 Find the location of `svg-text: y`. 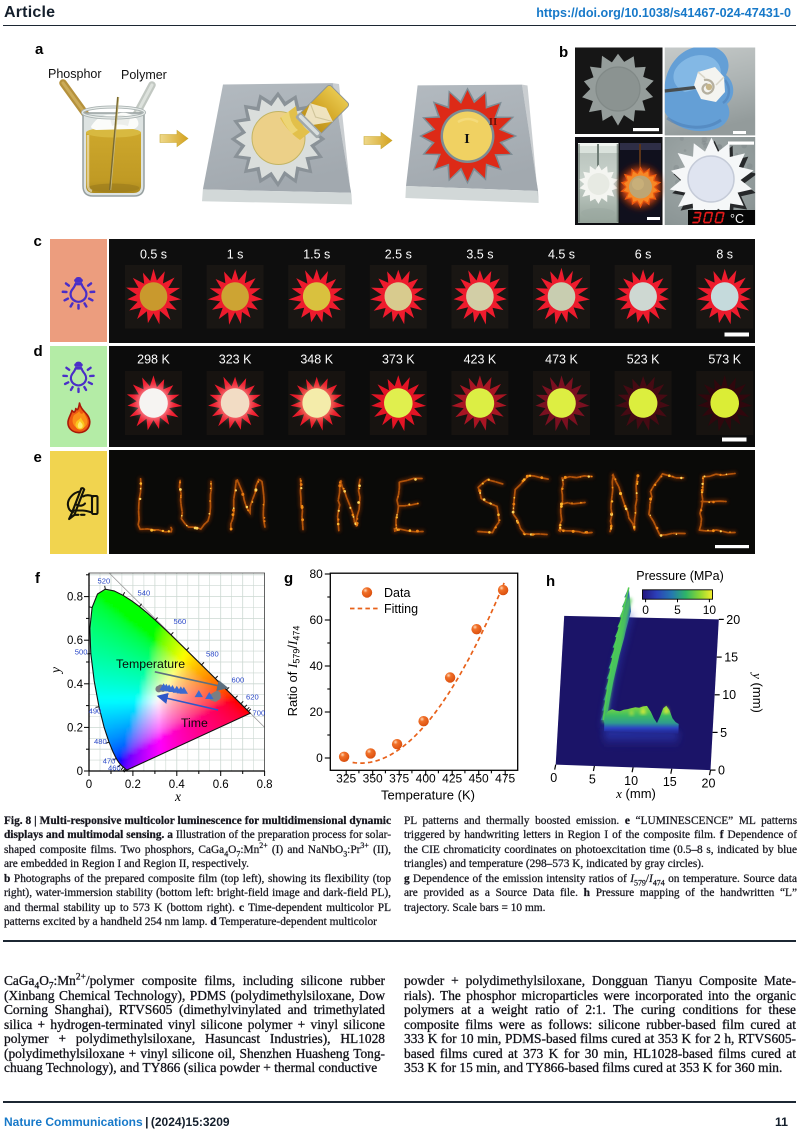

svg-text: y is located at coordinates (55, 671).